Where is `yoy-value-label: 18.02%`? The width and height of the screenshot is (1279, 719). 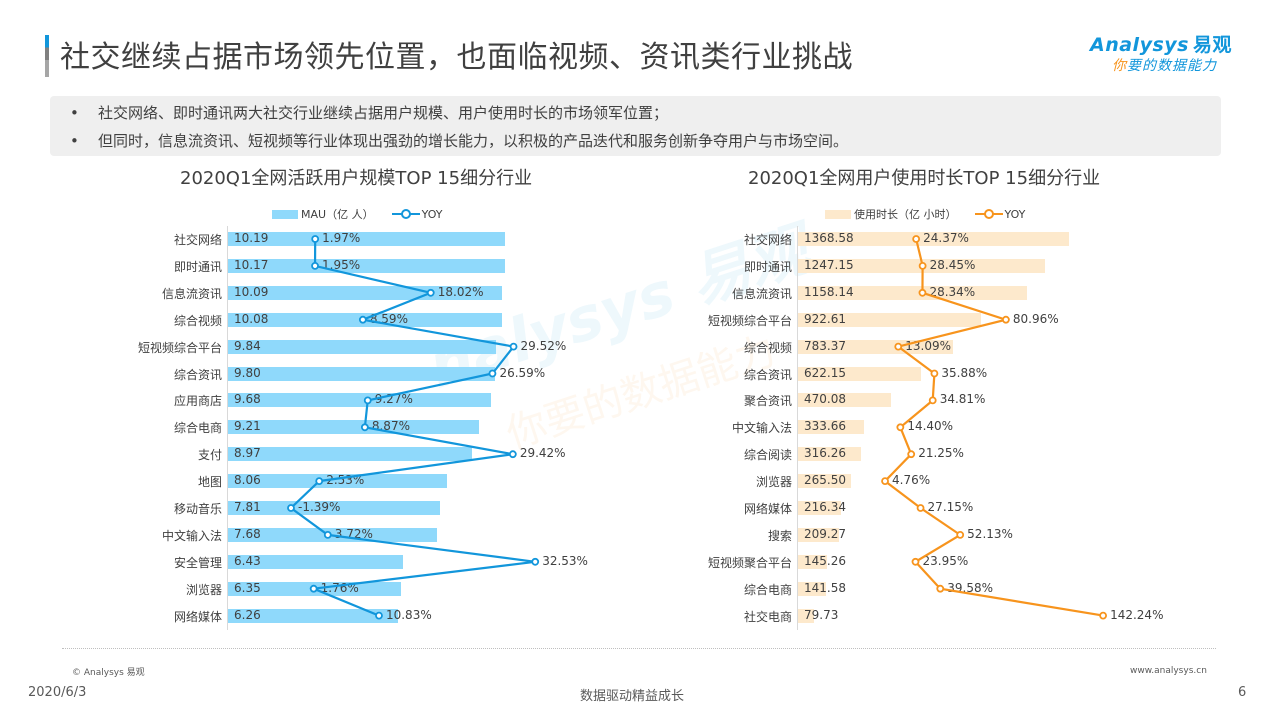
yoy-value-label: 18.02% is located at coordinates (460, 291).